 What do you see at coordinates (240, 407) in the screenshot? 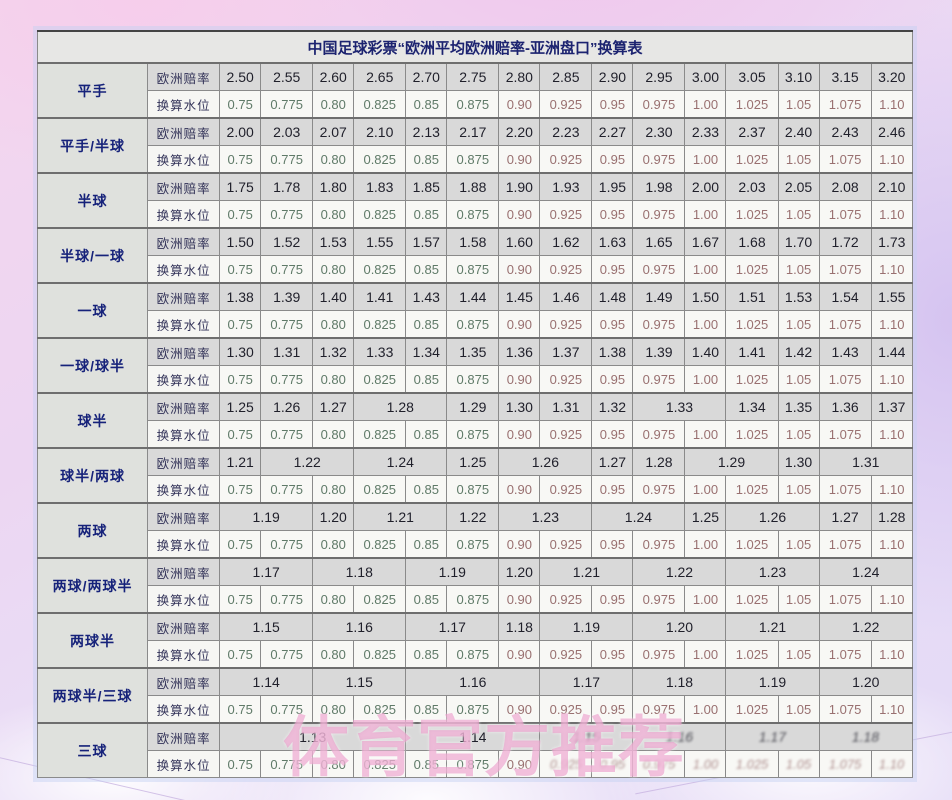
I see `odds-value-cell-text: 1.25` at bounding box center [240, 407].